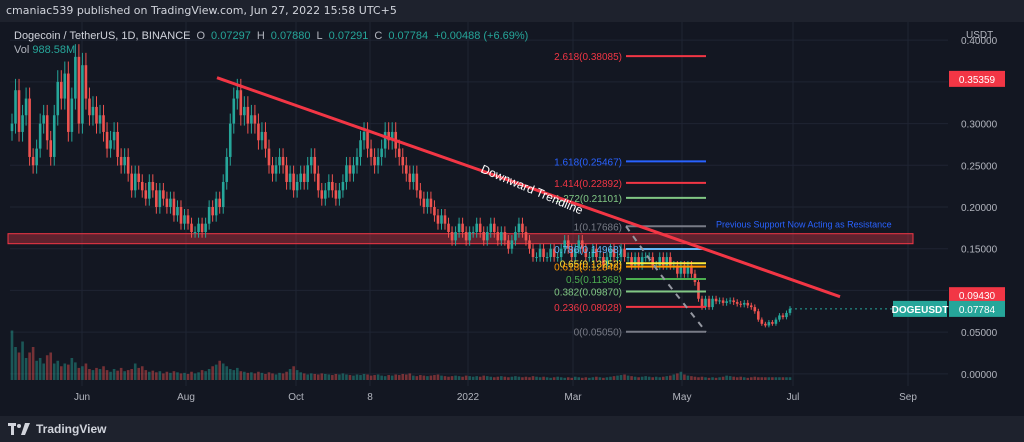 Image resolution: width=1024 pixels, height=442 pixels. I want to click on fib-level-label: 1.272(0.21101), so click(588, 199).